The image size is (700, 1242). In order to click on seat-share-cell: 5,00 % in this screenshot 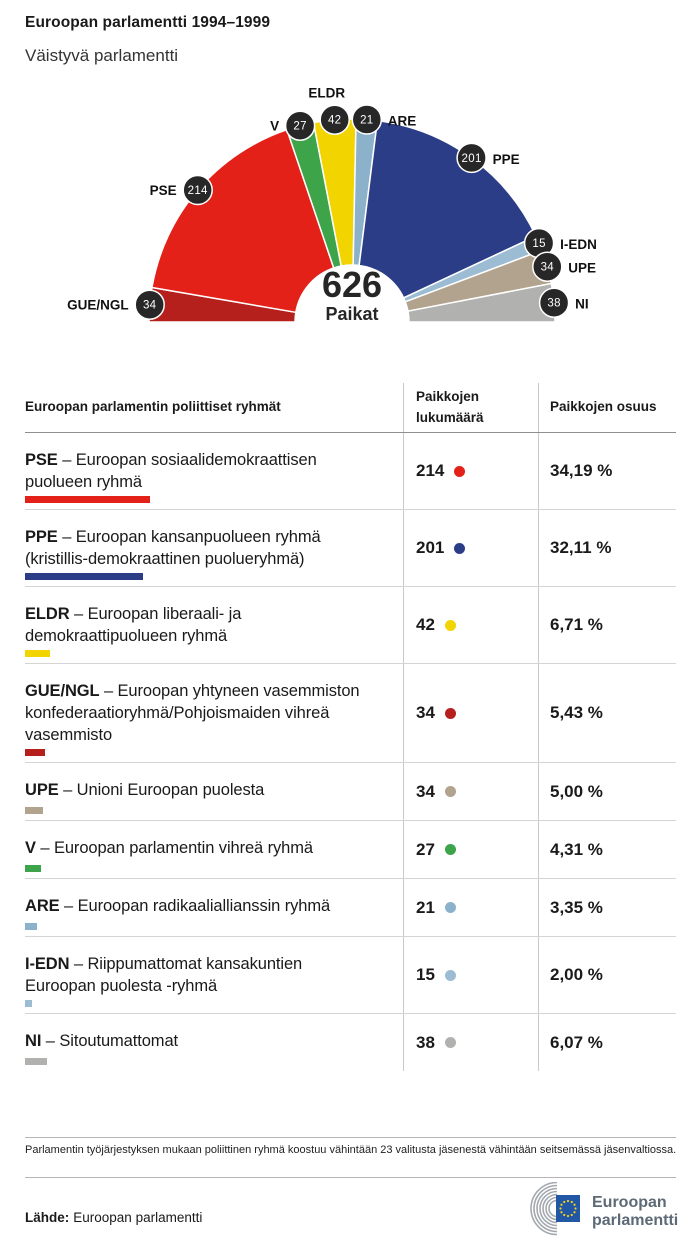, I will do `click(607, 791)`.